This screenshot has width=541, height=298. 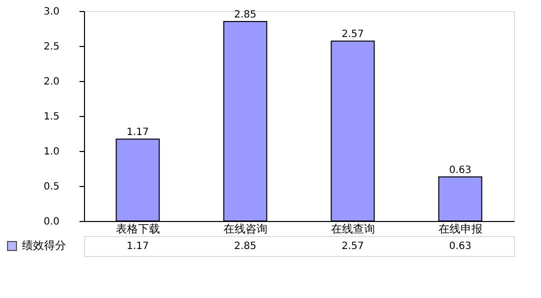 I want to click on x-tick-label: 在线申报, so click(x=460, y=229).